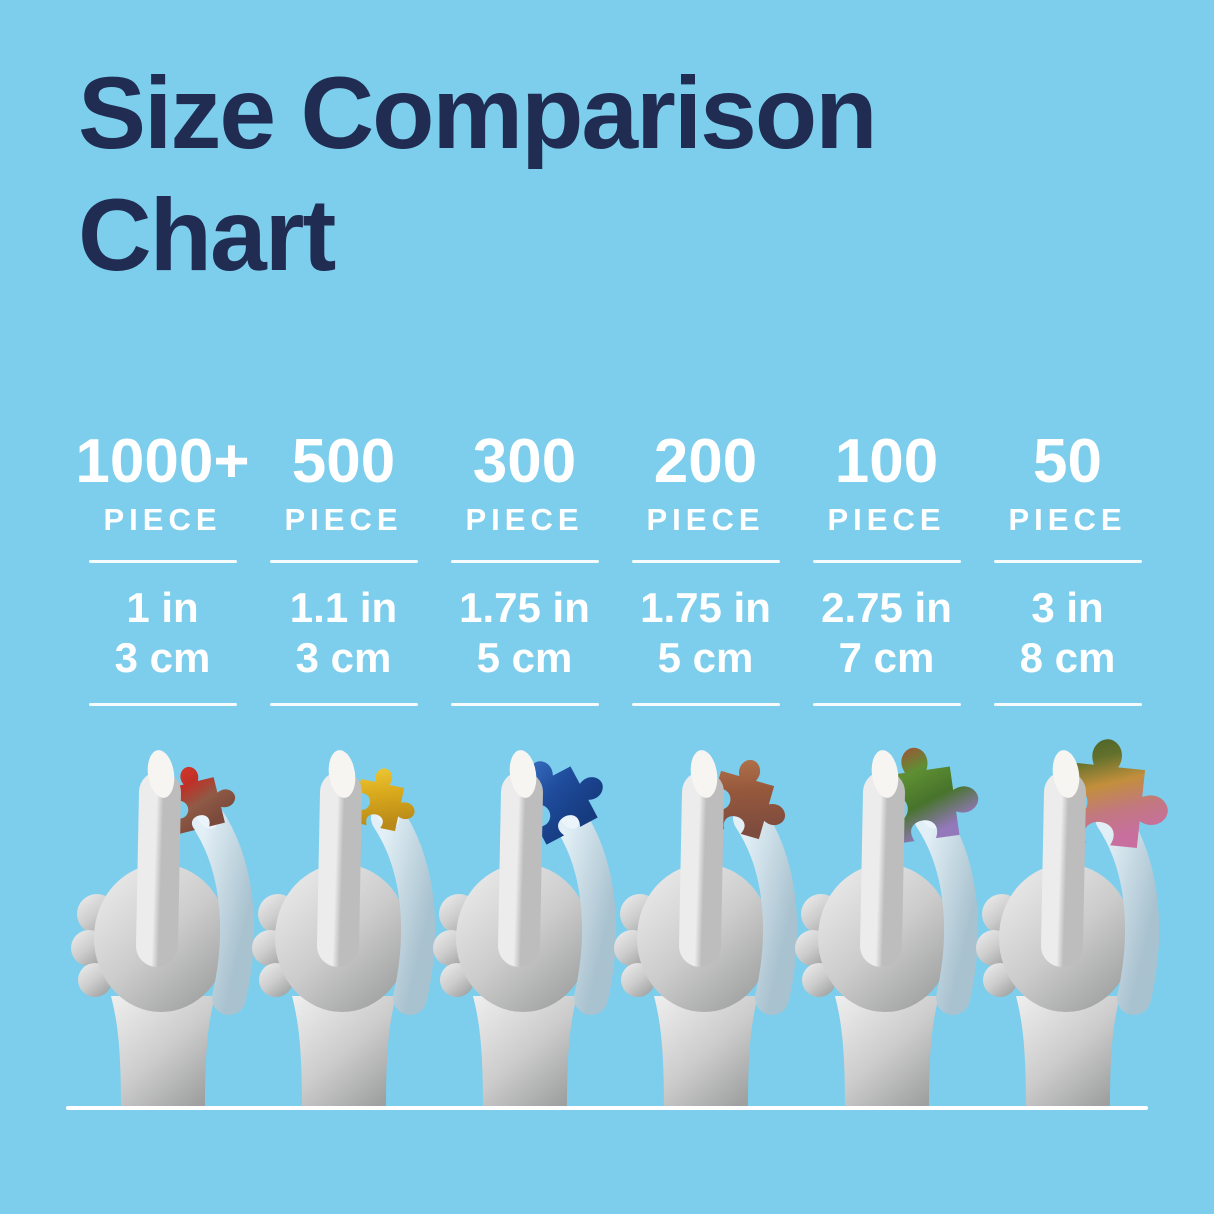 The image size is (1214, 1214). What do you see at coordinates (1067, 461) in the screenshot?
I see `piece-count: 50` at bounding box center [1067, 461].